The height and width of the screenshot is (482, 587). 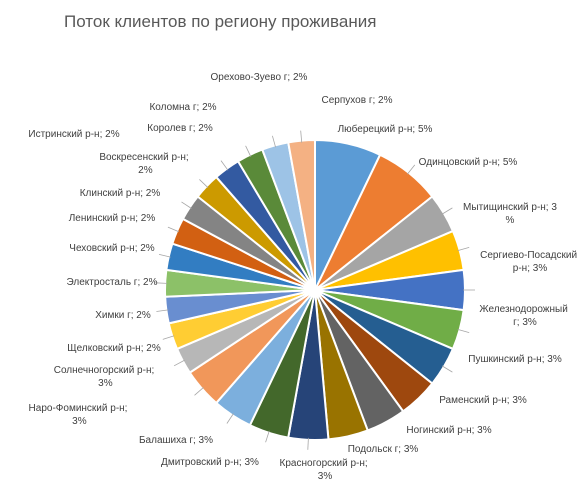 What do you see at coordinates (220, 21) in the screenshot?
I see `chart-title: Поток клиентов по региону проживания` at bounding box center [220, 21].